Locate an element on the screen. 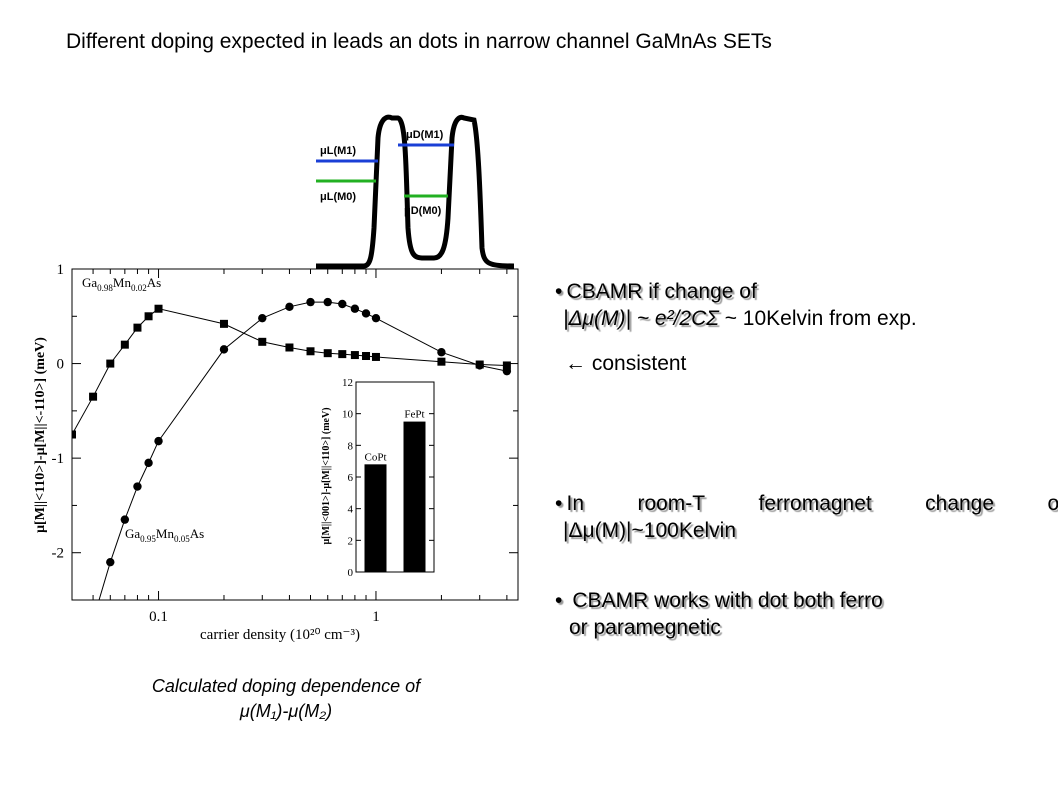 Image resolution: width=1058 pixels, height=793 pixels. bullet-1-line-3: ← consistent is located at coordinates (626, 363).